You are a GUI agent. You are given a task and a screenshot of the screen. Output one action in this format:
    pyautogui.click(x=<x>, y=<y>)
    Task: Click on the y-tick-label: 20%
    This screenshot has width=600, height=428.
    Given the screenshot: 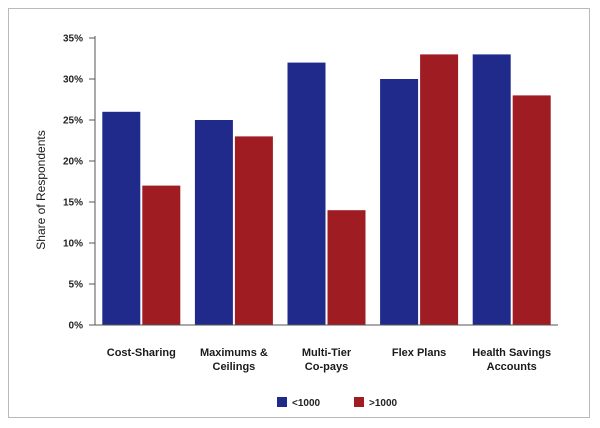 What is the action you would take?
    pyautogui.click(x=73, y=162)
    